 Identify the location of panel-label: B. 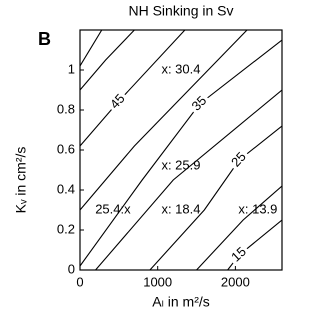
(44, 39).